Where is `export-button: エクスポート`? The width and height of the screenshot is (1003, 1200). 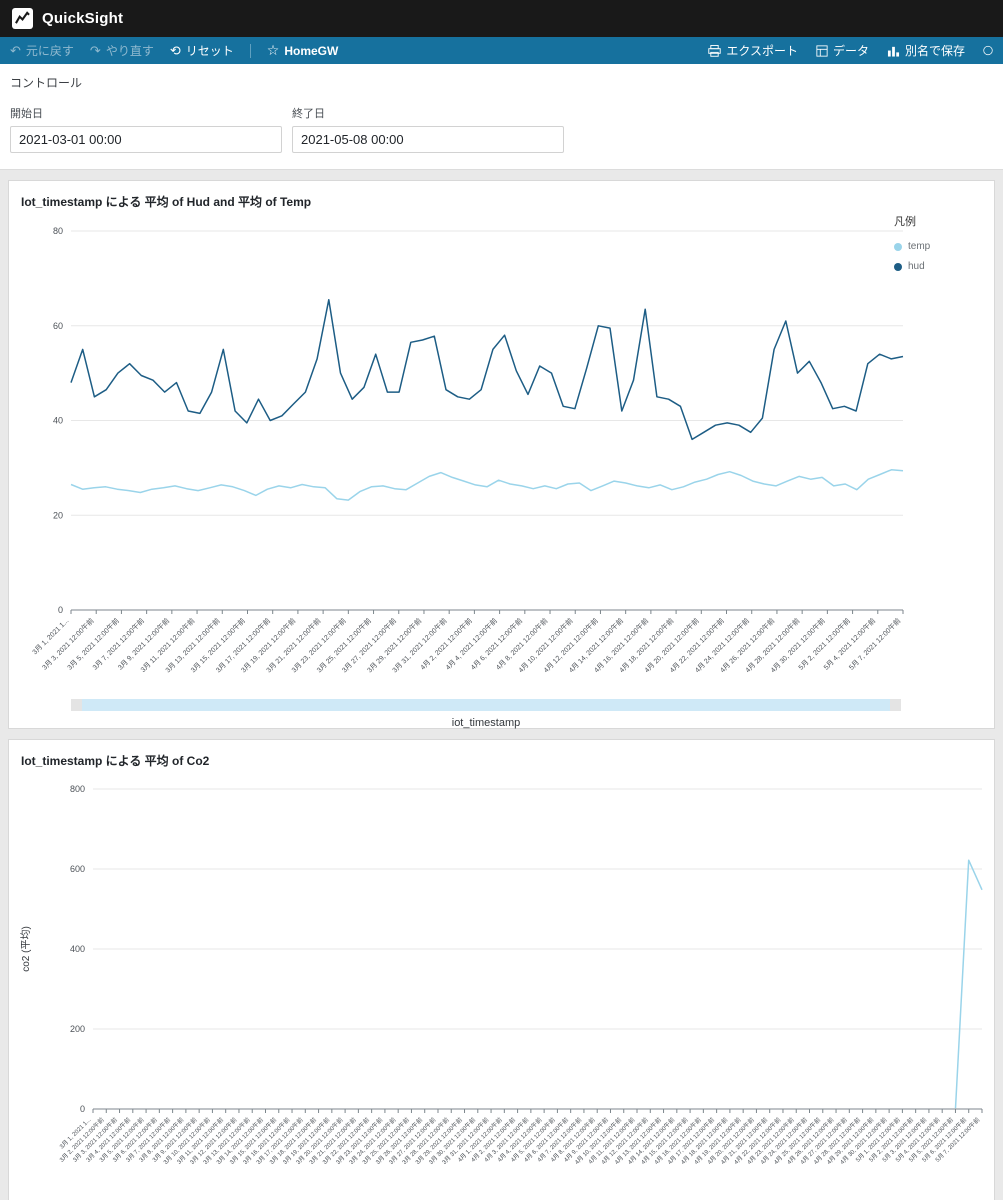 export-button: エクスポート is located at coordinates (753, 50).